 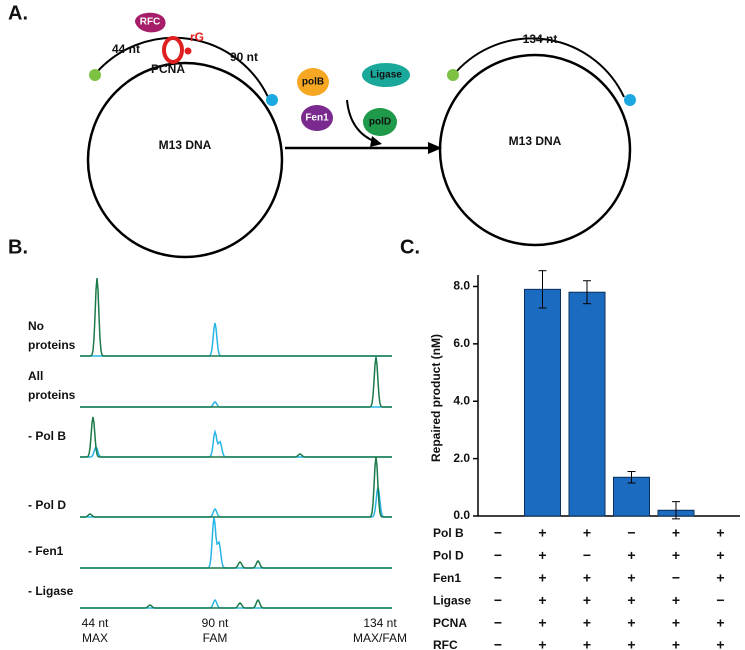 I want to click on enzyme-label: polB, so click(x=313, y=82).